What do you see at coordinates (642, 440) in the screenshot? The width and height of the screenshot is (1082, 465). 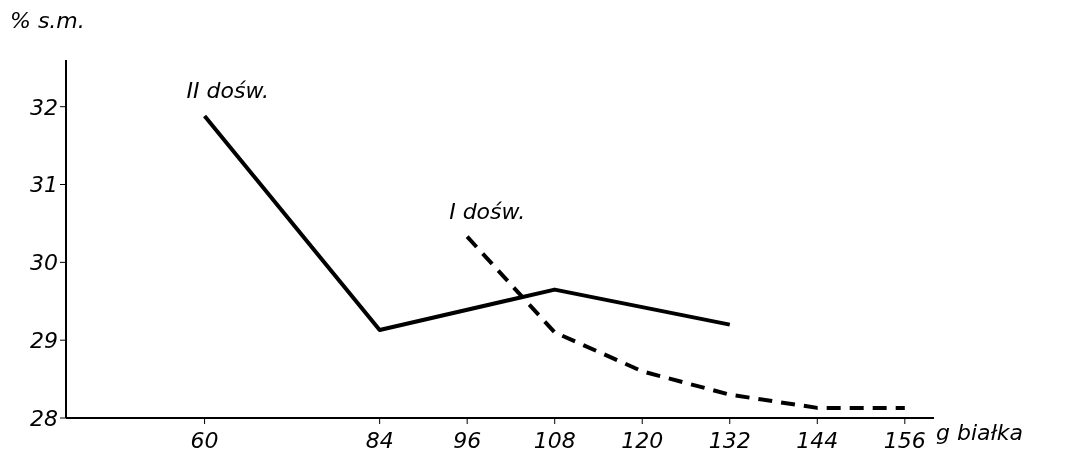 I see `x-tick-label: 120` at bounding box center [642, 440].